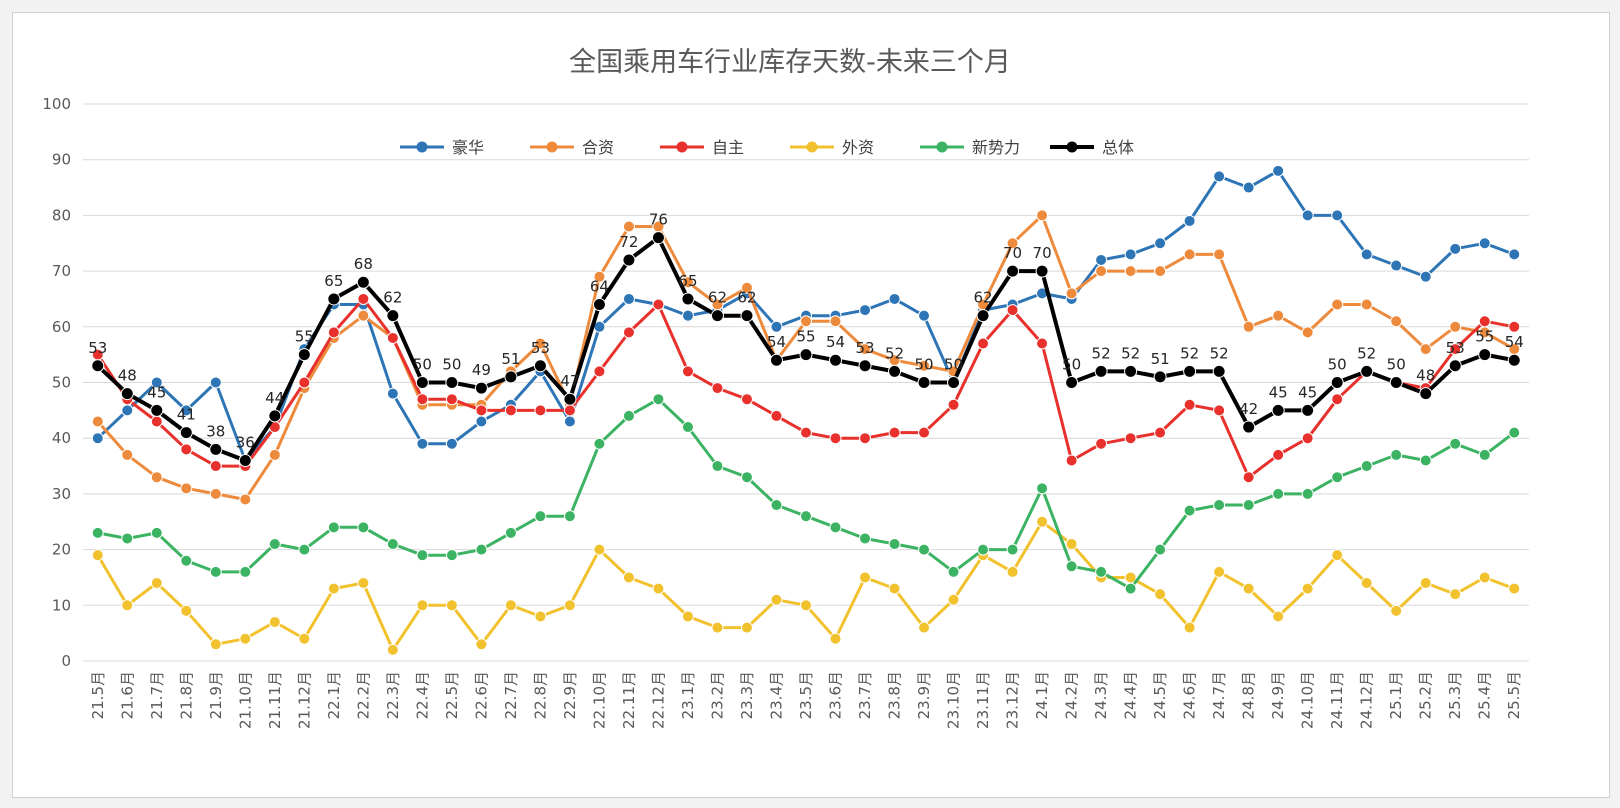  Describe the element at coordinates (599, 287) in the screenshot. I see `data-label: 64` at that location.